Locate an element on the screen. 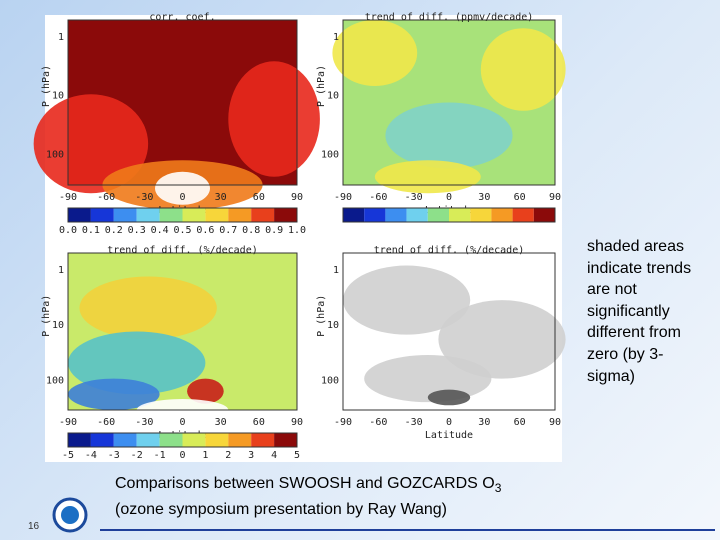  colorbar-label: -3 is located at coordinates (114, 455).